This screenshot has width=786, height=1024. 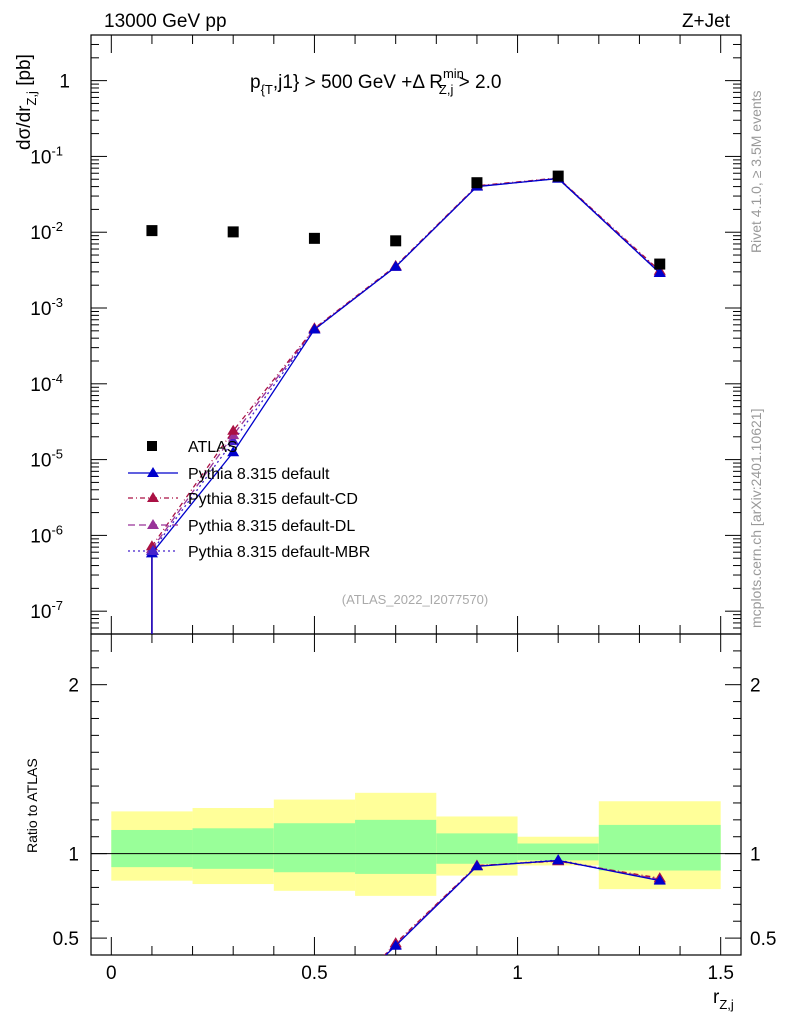 I want to click on legend-marker-default, so click(x=153, y=472).